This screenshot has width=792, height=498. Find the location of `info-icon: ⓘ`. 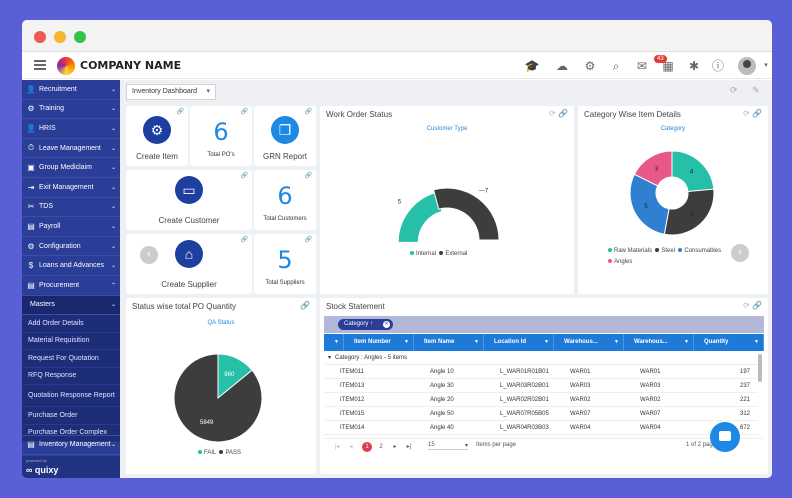

info-icon: ⓘ is located at coordinates (717, 66).